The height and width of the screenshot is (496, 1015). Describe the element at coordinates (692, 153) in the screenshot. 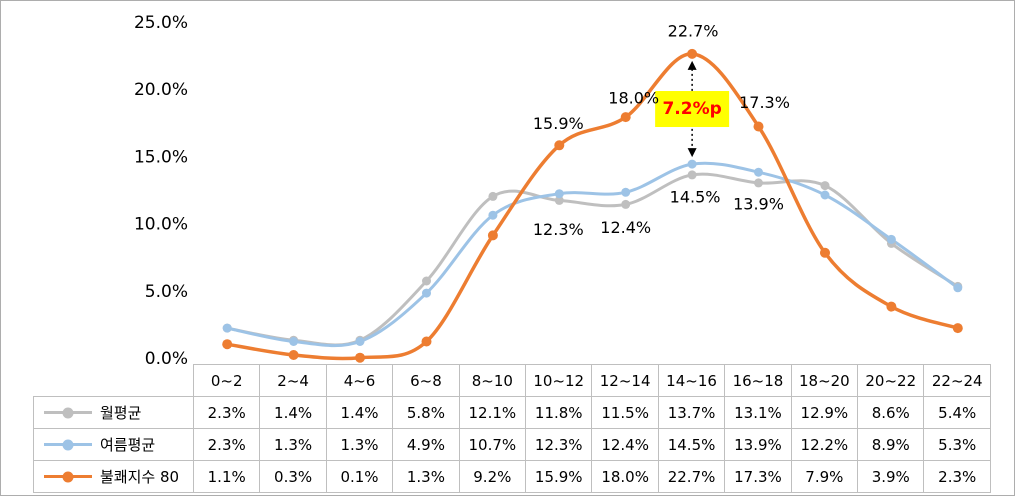

I see `arrowhead-down-icon` at that location.